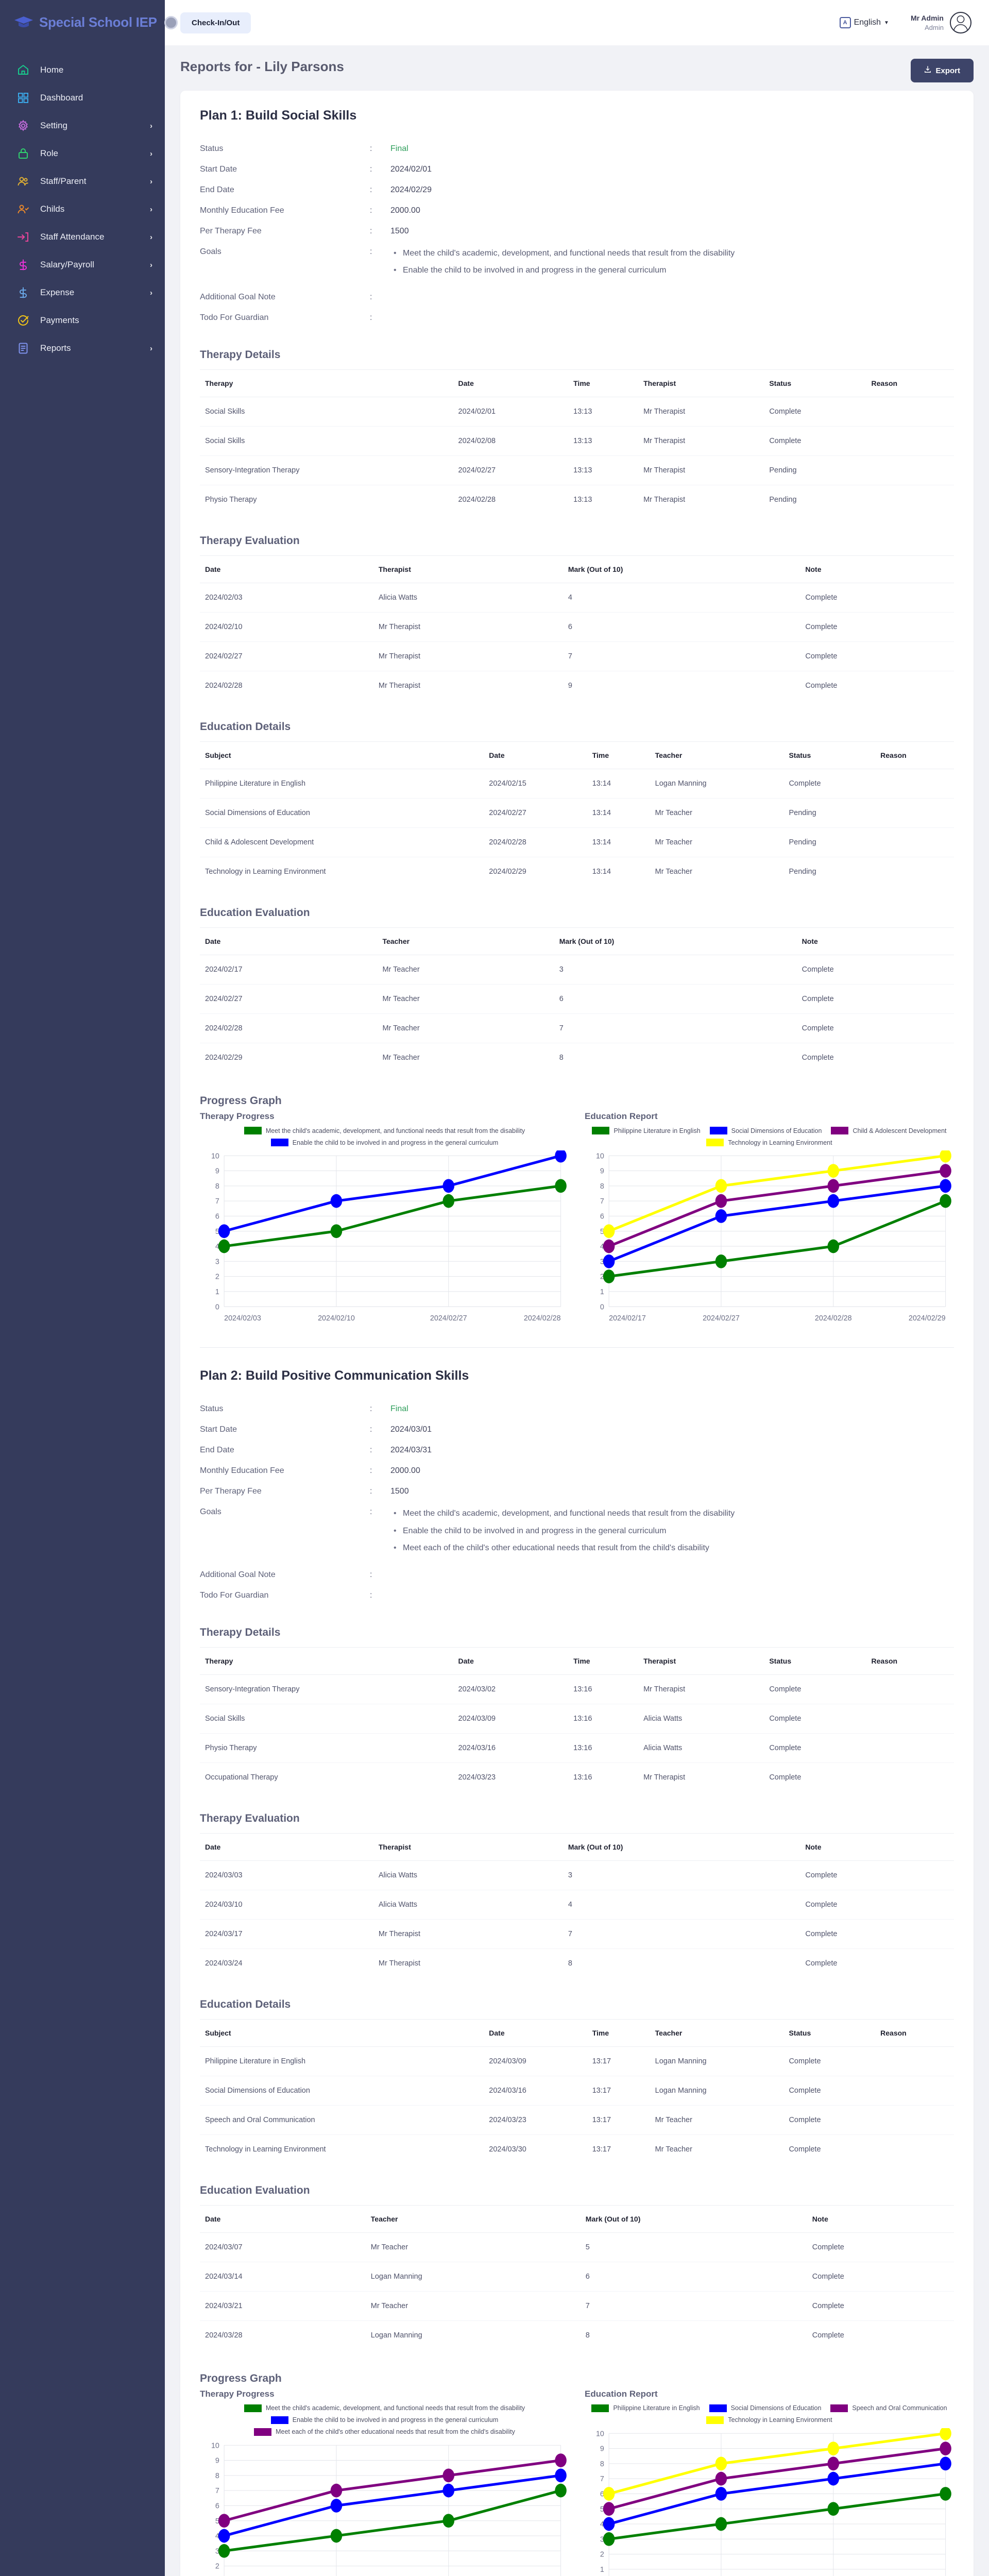 This screenshot has width=989, height=2576. Describe the element at coordinates (82, 320) in the screenshot. I see `sidebar-item-payments: Payments` at that location.